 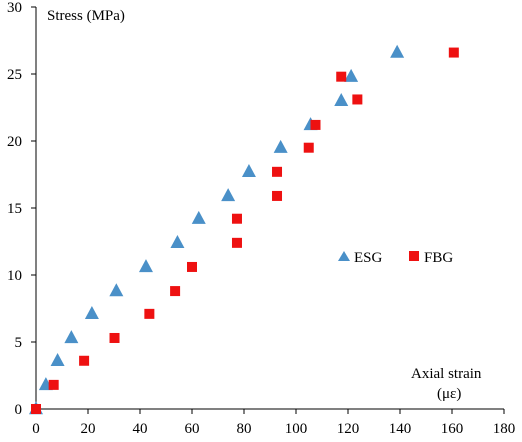 What do you see at coordinates (400, 429) in the screenshot?
I see `x-tick-label: 140` at bounding box center [400, 429].